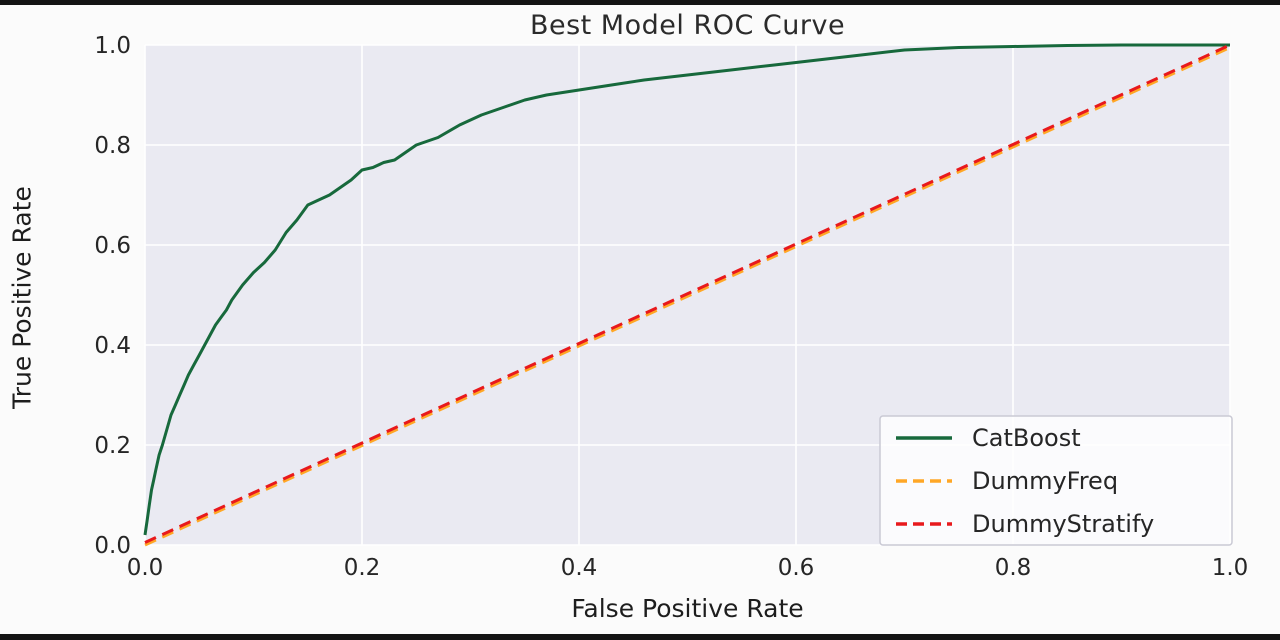 The height and width of the screenshot is (640, 1280). Describe the element at coordinates (112, 546) in the screenshot. I see `y-tick-label: 0.0` at that location.